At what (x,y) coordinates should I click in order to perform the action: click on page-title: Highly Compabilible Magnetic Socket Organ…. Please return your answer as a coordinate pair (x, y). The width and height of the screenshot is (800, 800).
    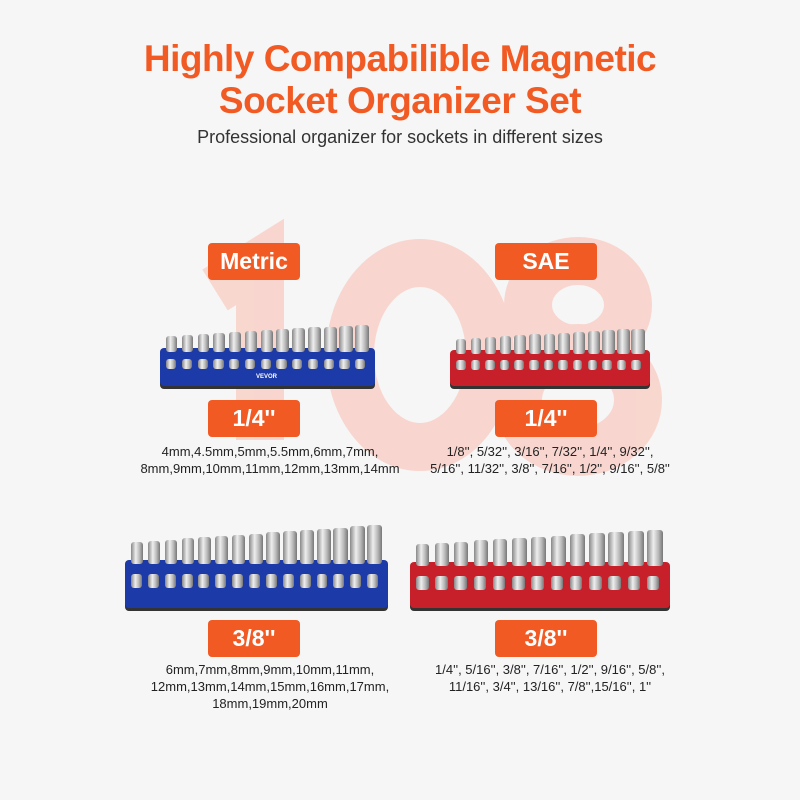
    Looking at the image, I should click on (400, 79).